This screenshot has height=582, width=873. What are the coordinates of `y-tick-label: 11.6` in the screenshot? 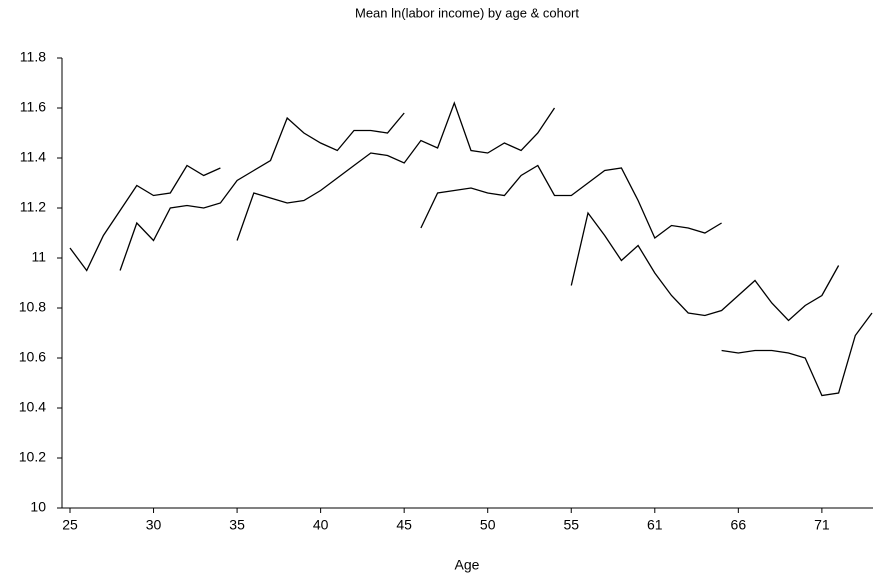 It's located at (33, 107).